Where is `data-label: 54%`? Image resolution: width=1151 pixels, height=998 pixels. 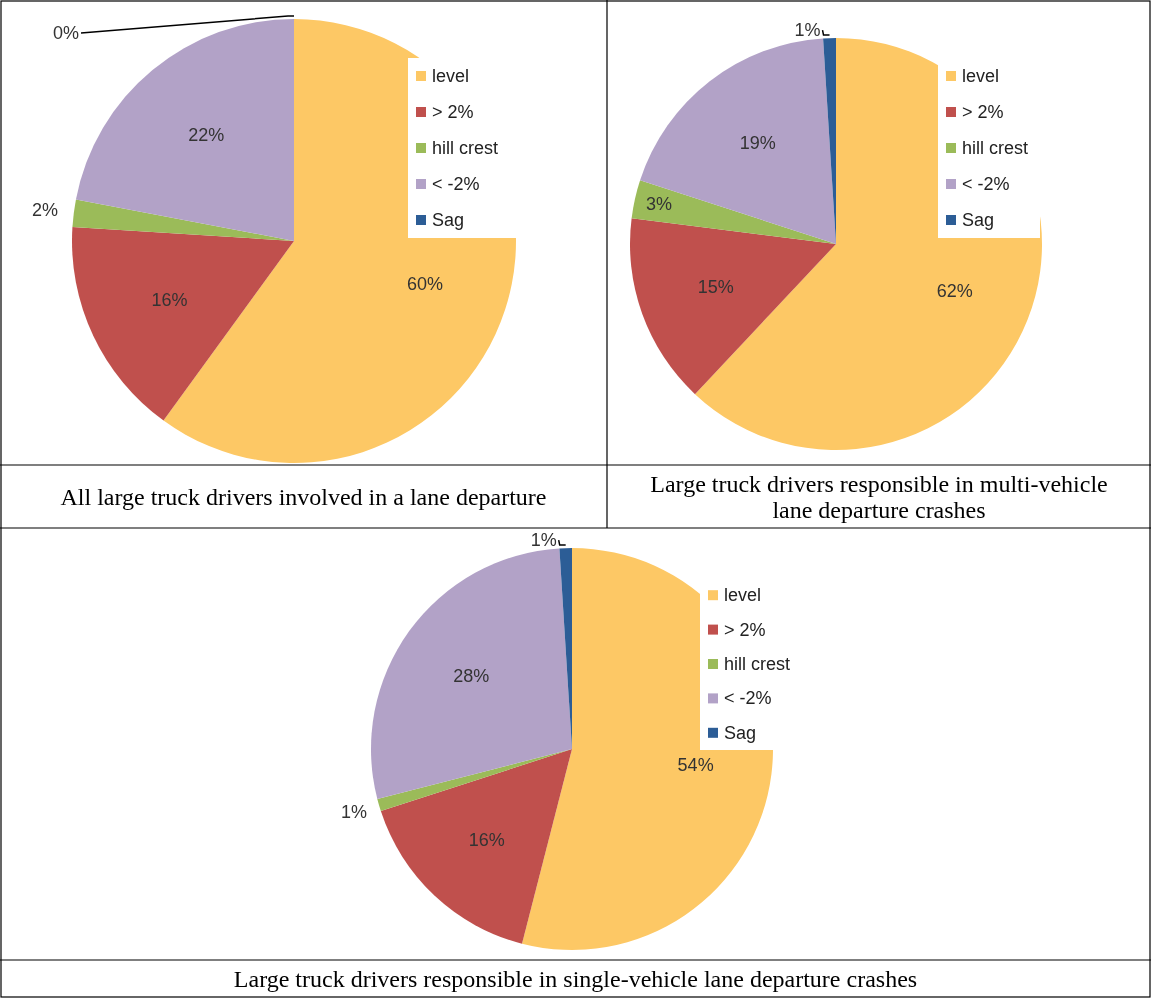 data-label: 54% is located at coordinates (695, 764).